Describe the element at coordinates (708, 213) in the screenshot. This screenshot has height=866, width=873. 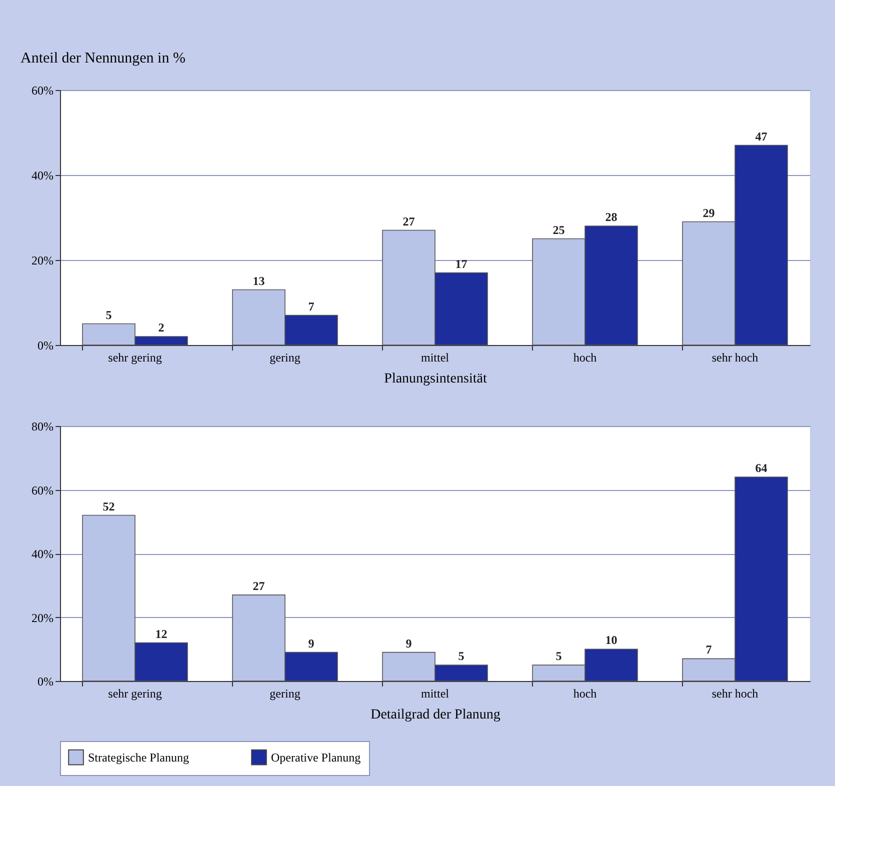
I see `data-label: 29` at that location.